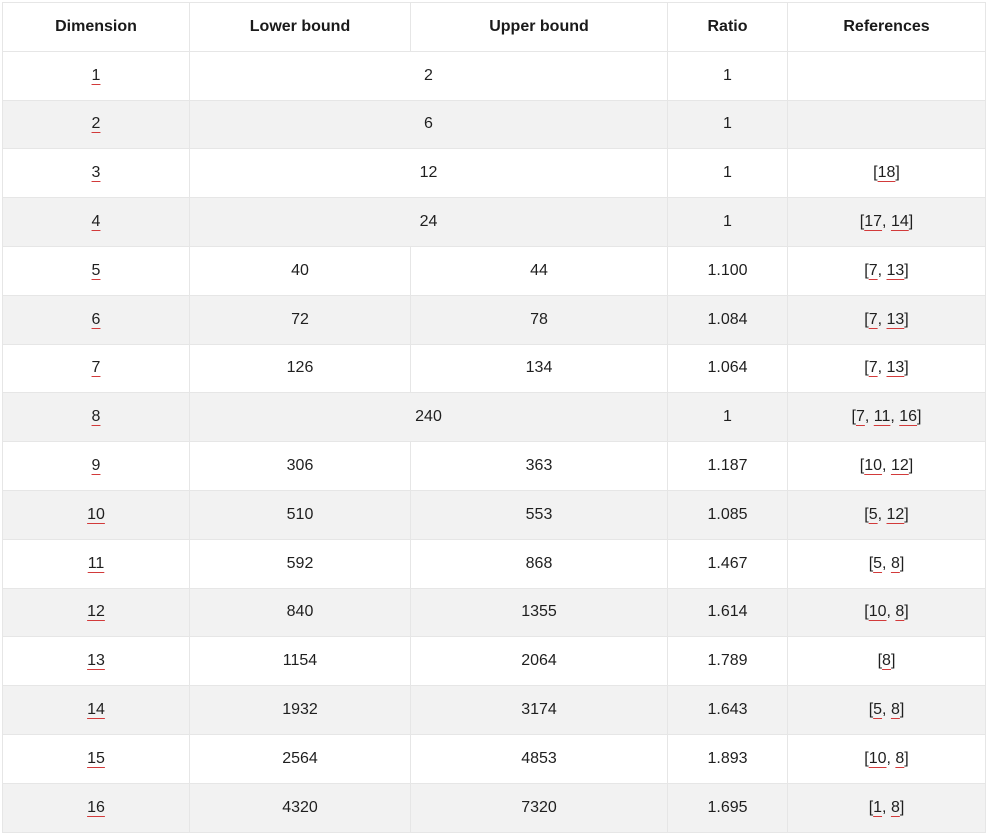 The width and height of the screenshot is (987, 835). Describe the element at coordinates (727, 661) in the screenshot. I see `ratio-cell: 1.789` at that location.